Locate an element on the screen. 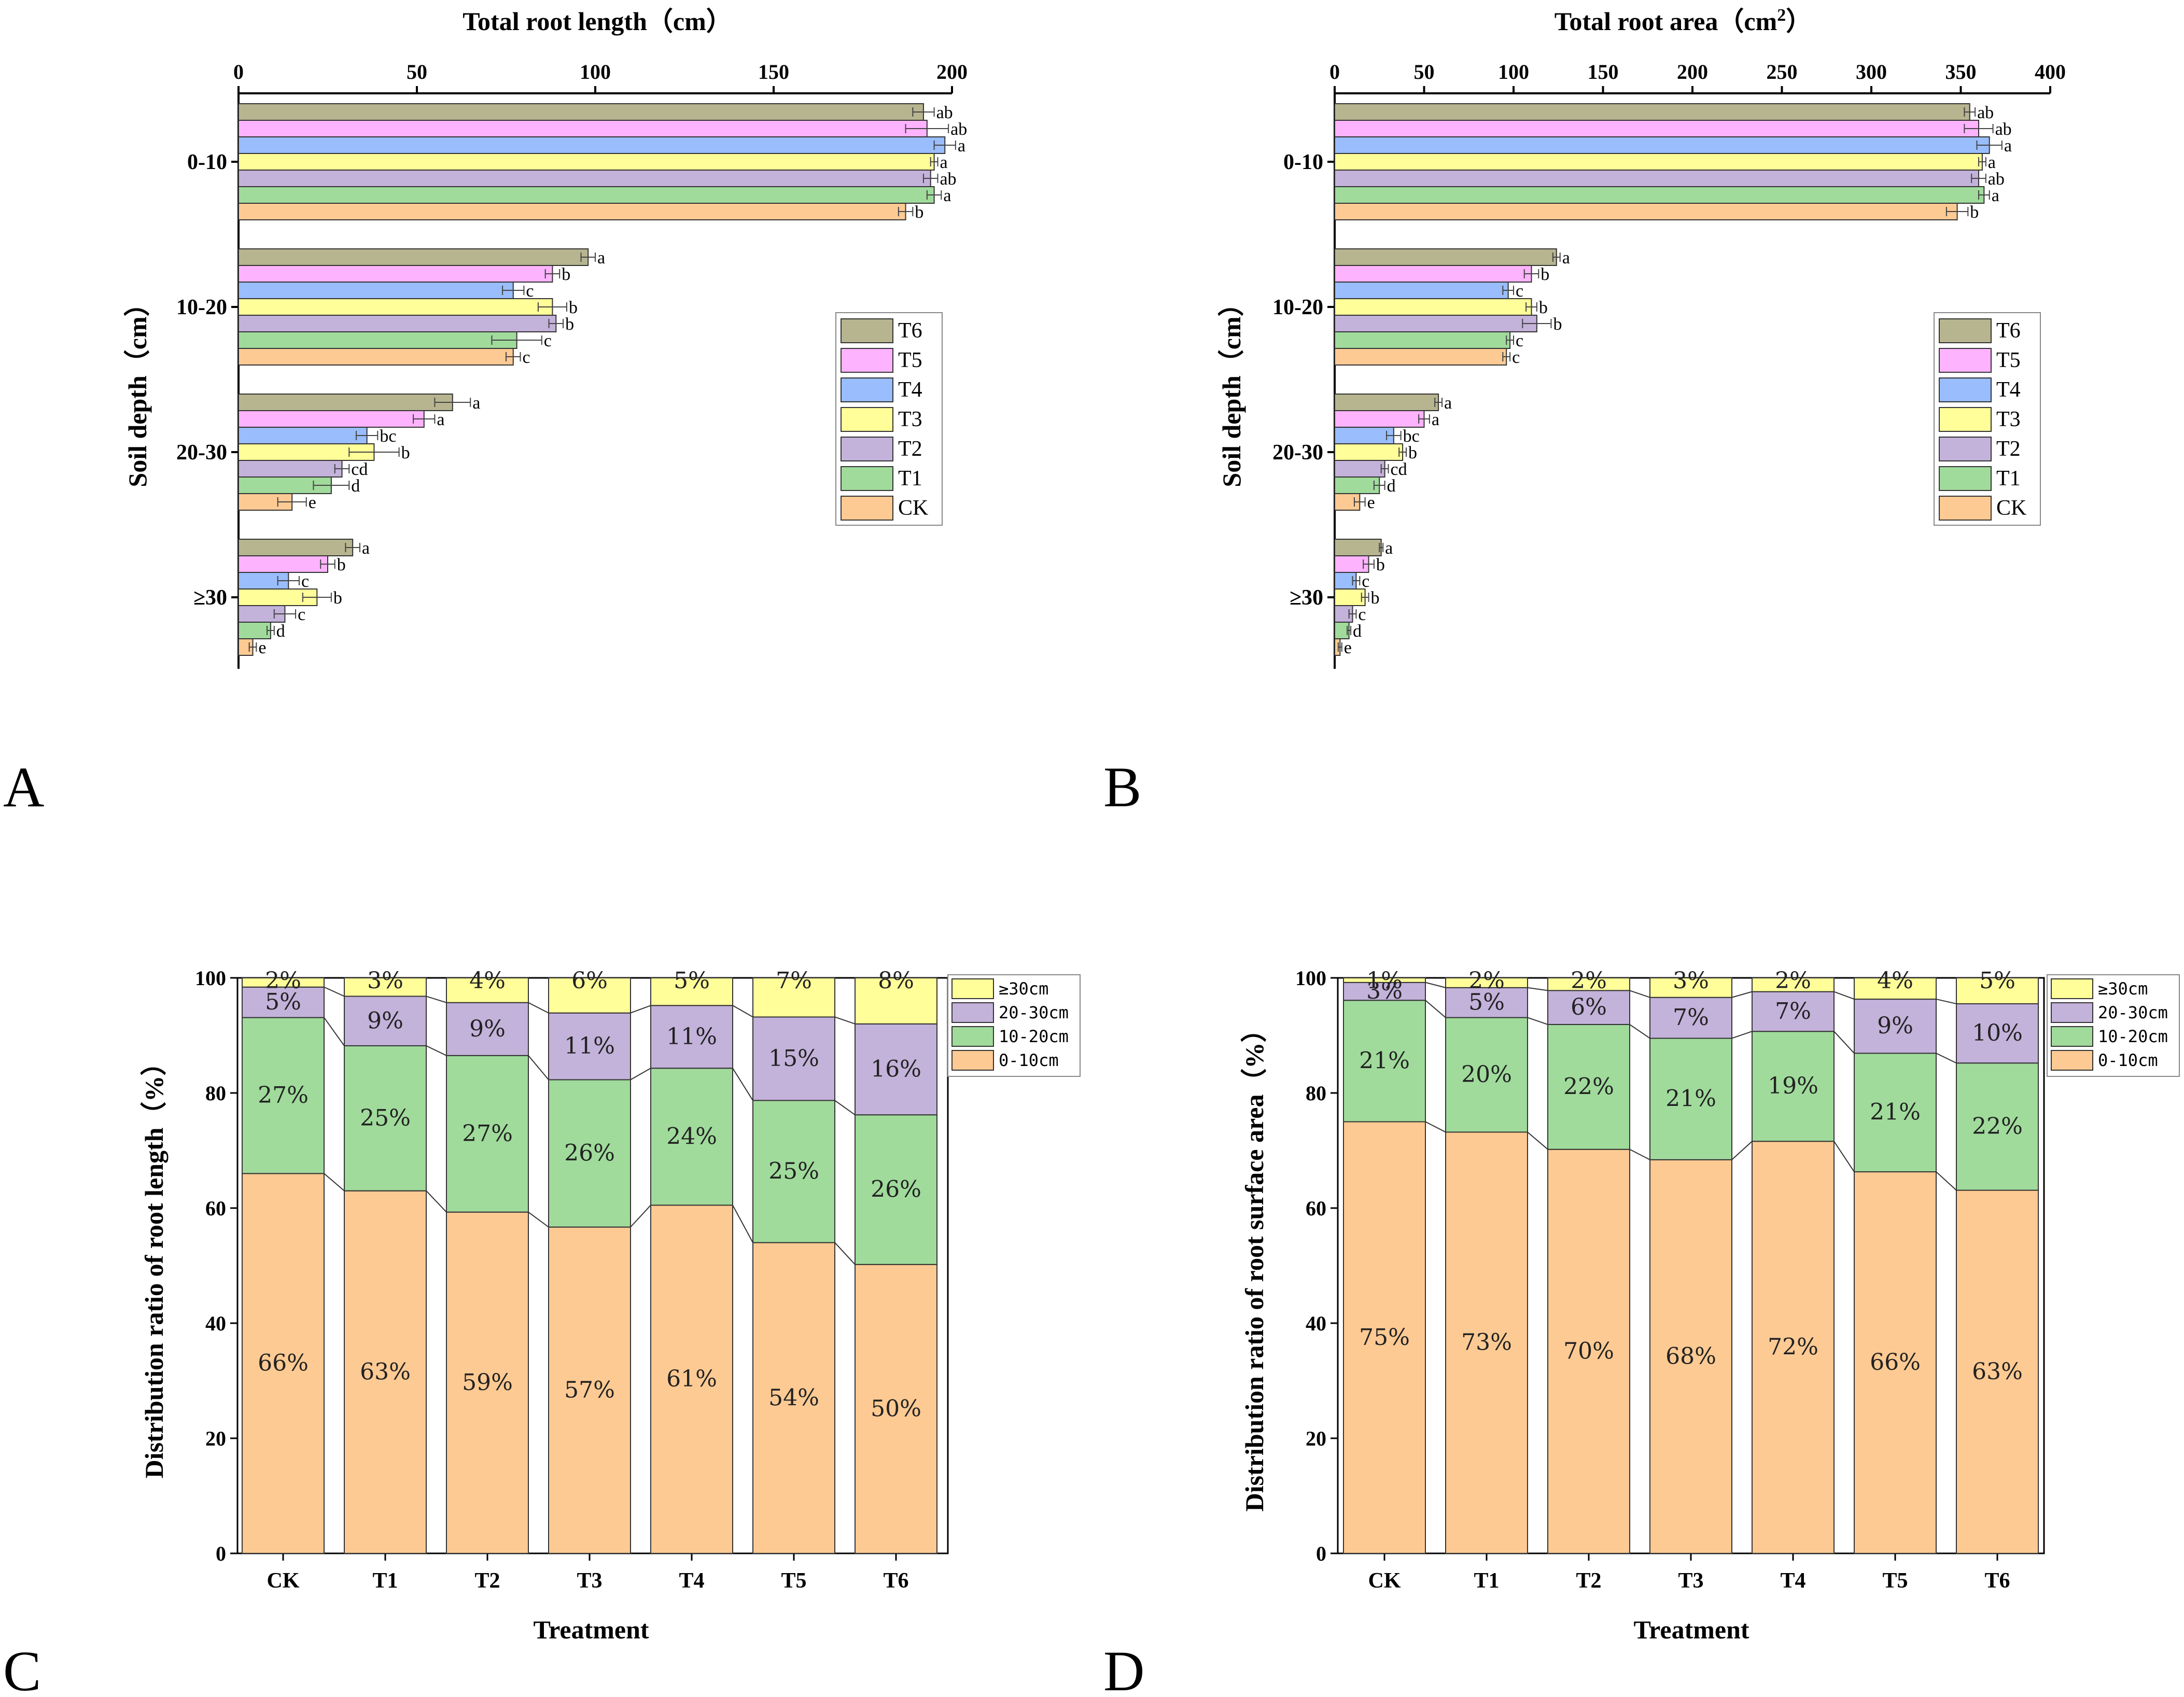  y-group-label: 0-10 is located at coordinates (207, 162).